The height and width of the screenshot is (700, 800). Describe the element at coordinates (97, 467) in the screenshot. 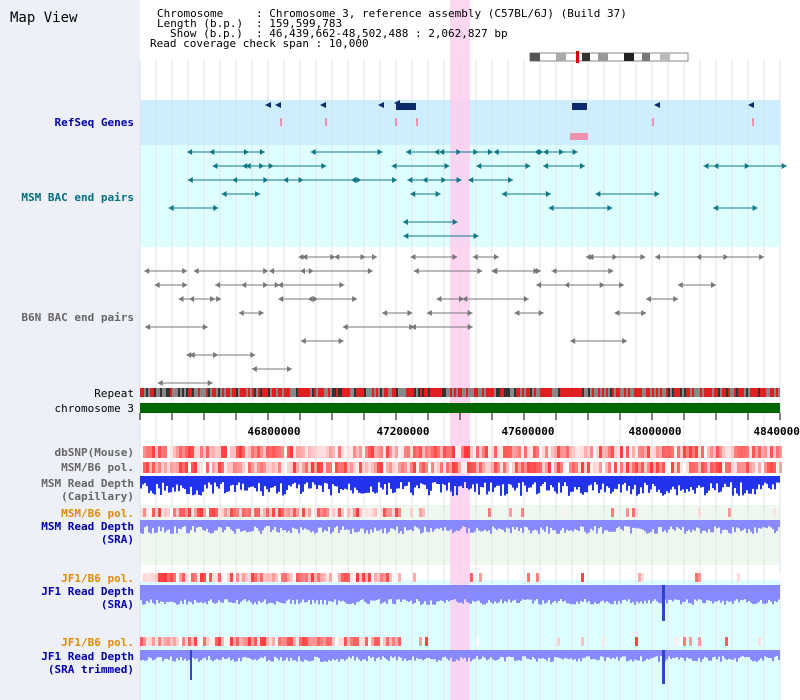

I see `track-label-msm-b6-pol: MSM/B6 pol.` at that location.